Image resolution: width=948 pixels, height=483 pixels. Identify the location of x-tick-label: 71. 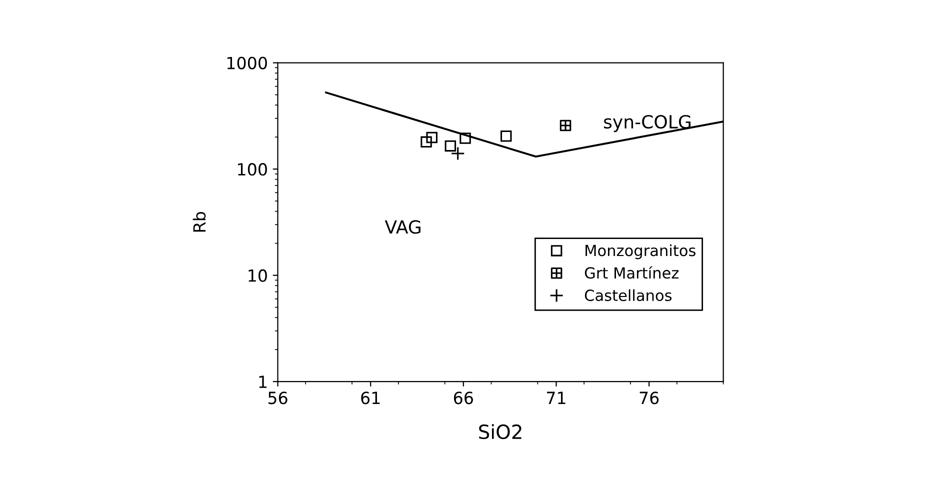
(556, 398).